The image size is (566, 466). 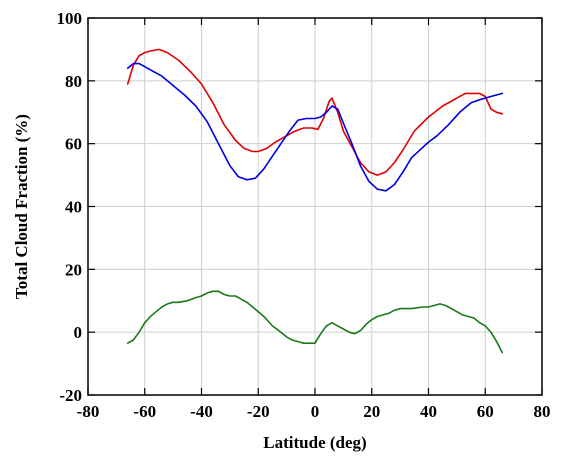 What do you see at coordinates (428, 411) in the screenshot?
I see `x-tick-label: 40` at bounding box center [428, 411].